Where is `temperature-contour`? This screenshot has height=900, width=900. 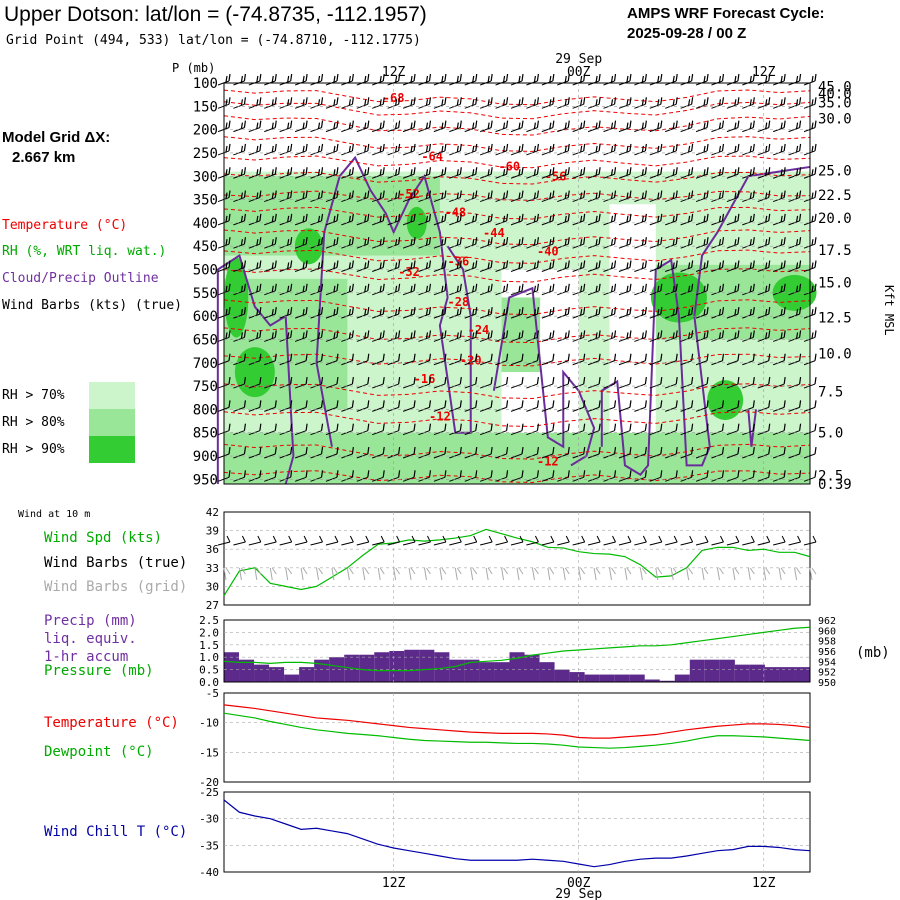 temperature-contour is located at coordinates (517, 178).